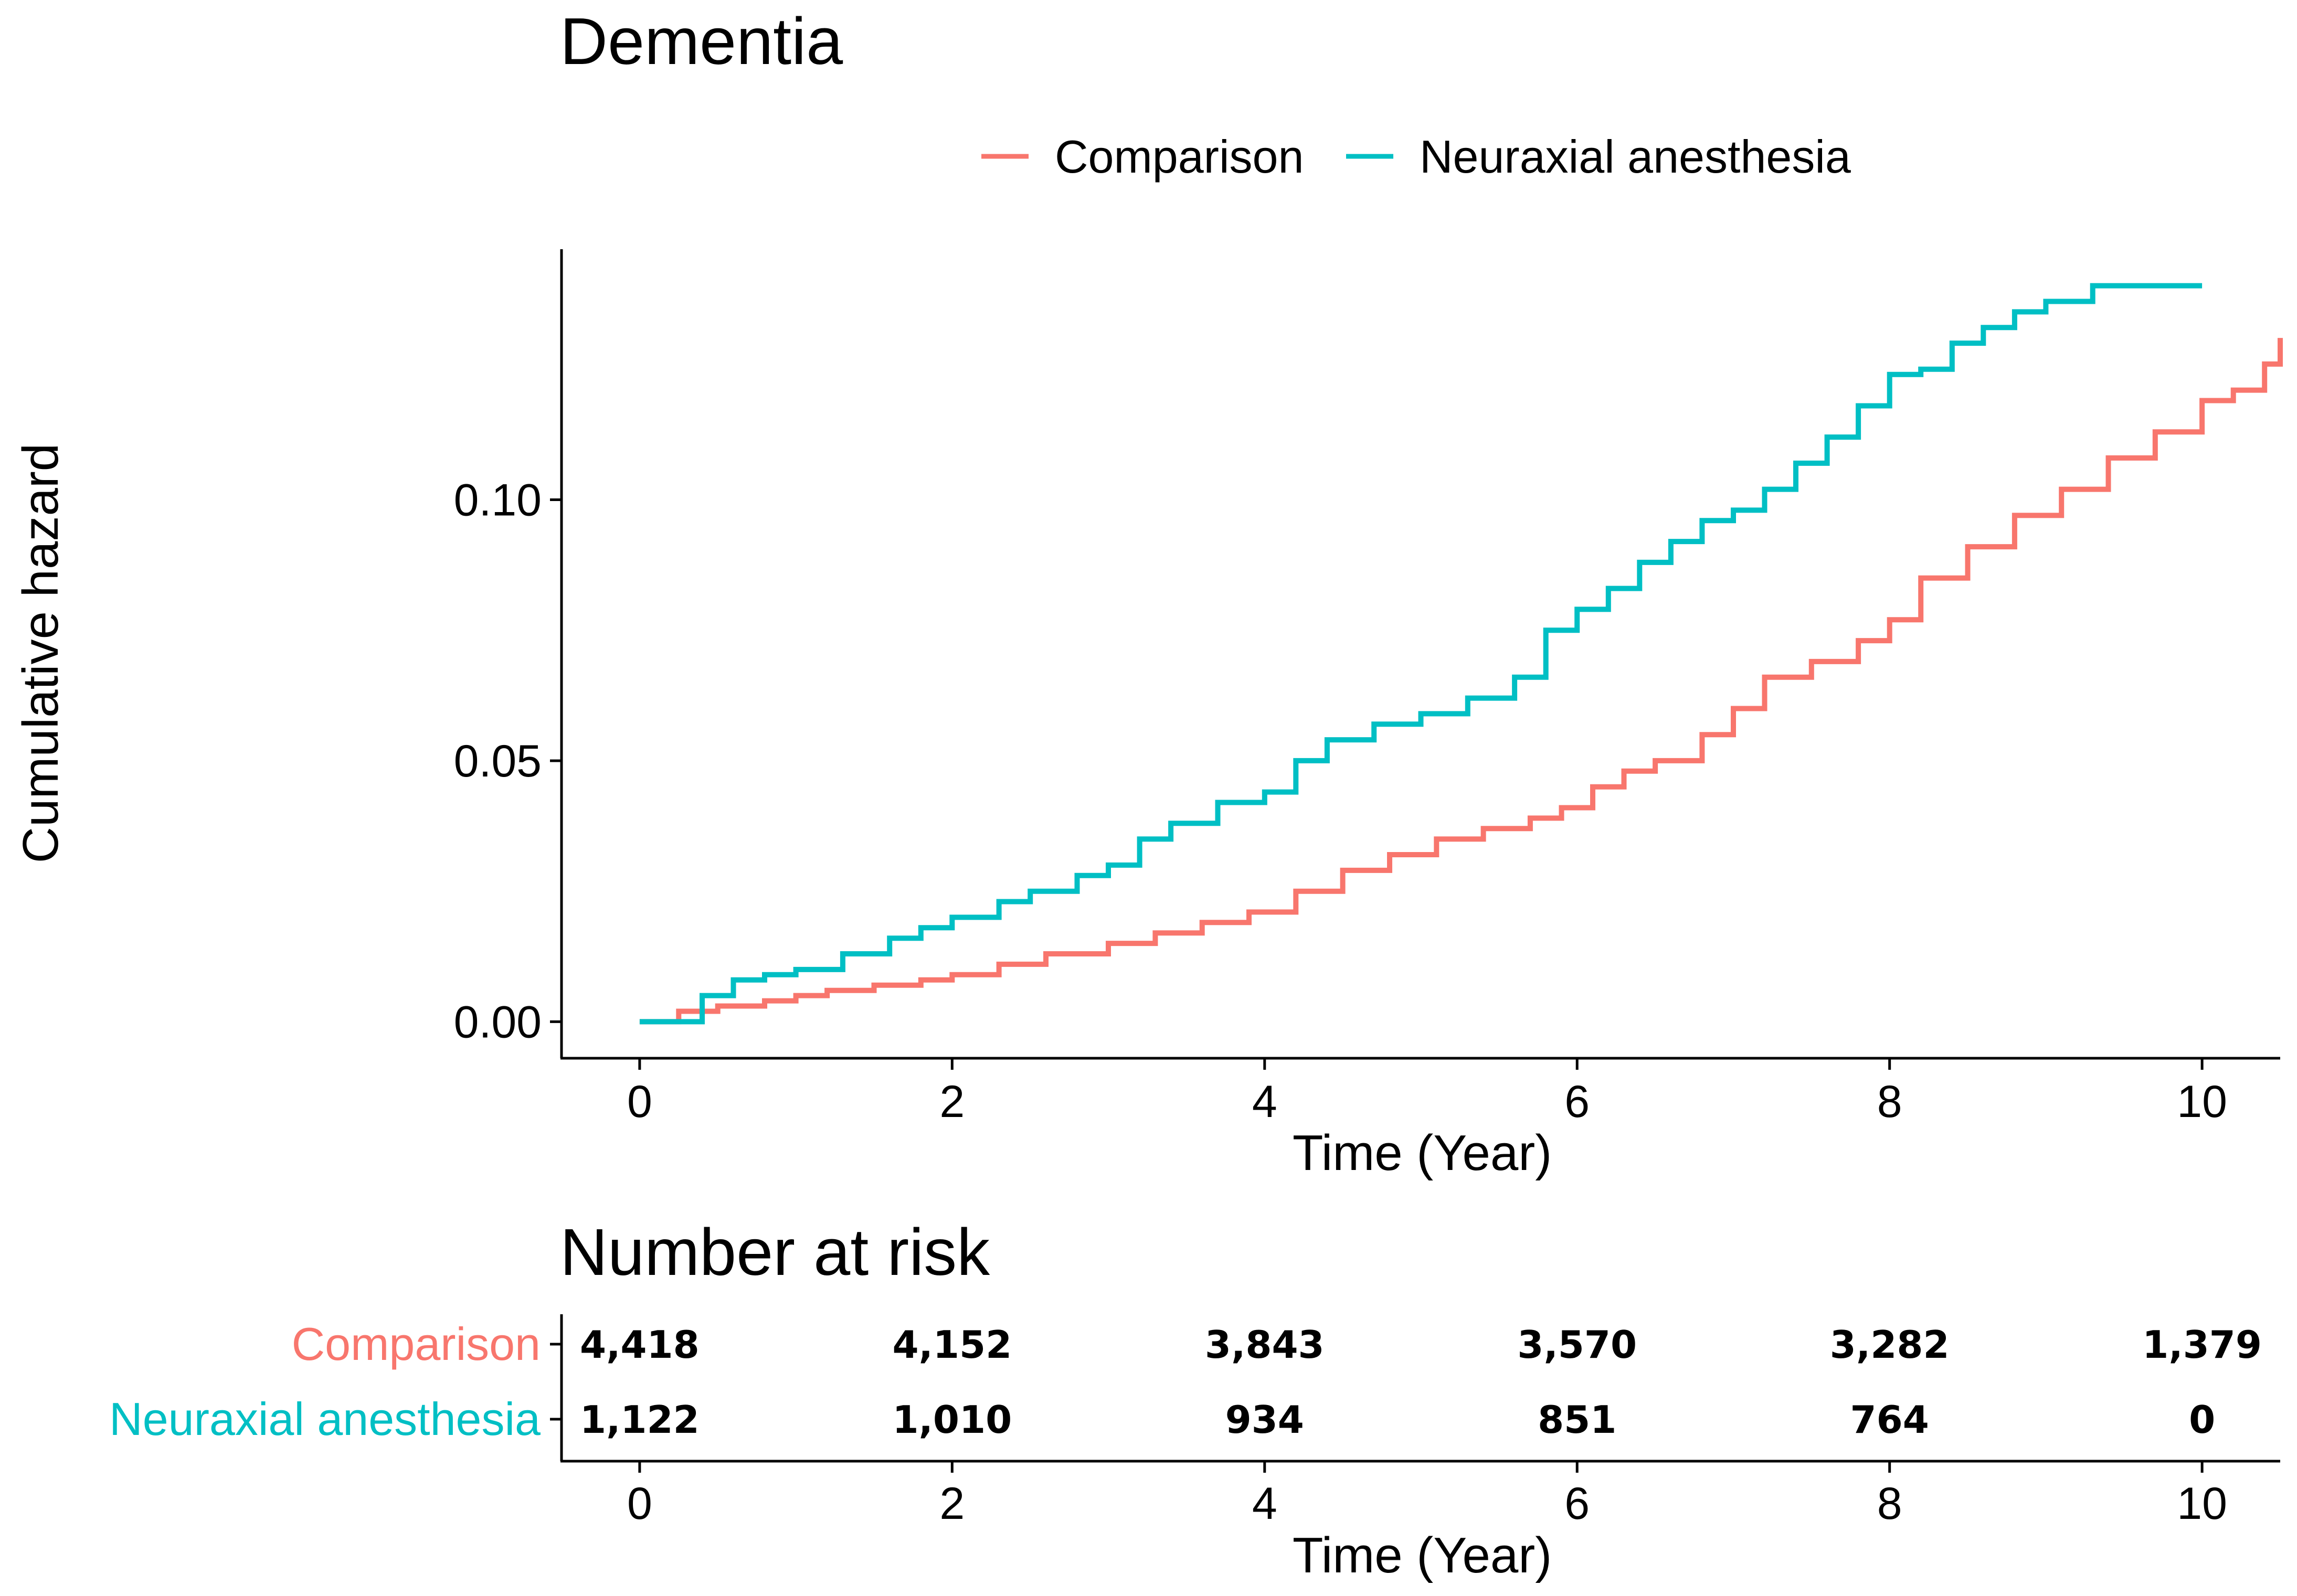  Describe the element at coordinates (1264, 1503) in the screenshot. I see `risk-x-tick-label: 4` at that location.